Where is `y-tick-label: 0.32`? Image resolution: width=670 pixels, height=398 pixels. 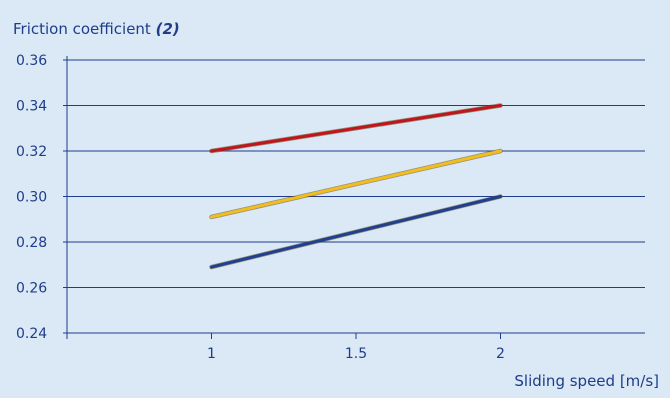 y-tick-label: 0.32 is located at coordinates (31, 152).